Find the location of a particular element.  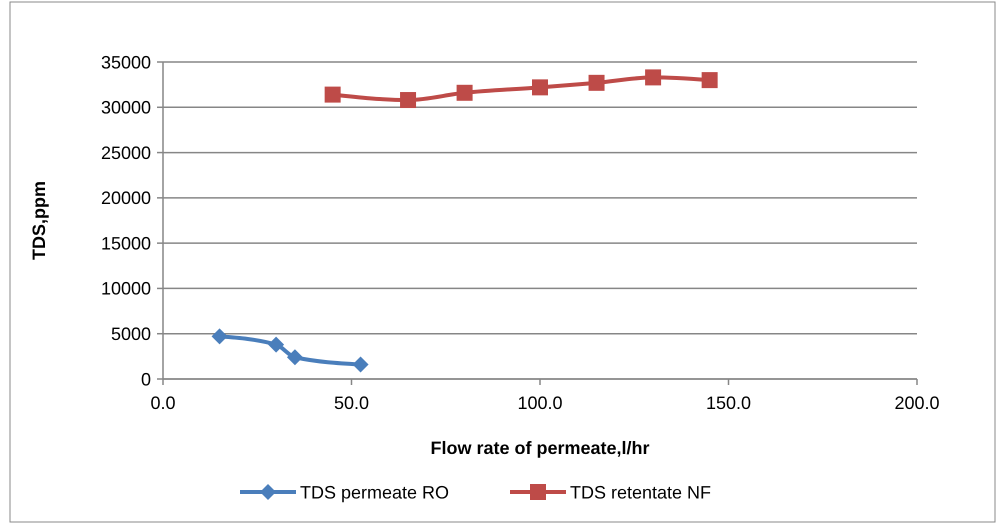

y-tick-label: 5000 is located at coordinates (130, 334).